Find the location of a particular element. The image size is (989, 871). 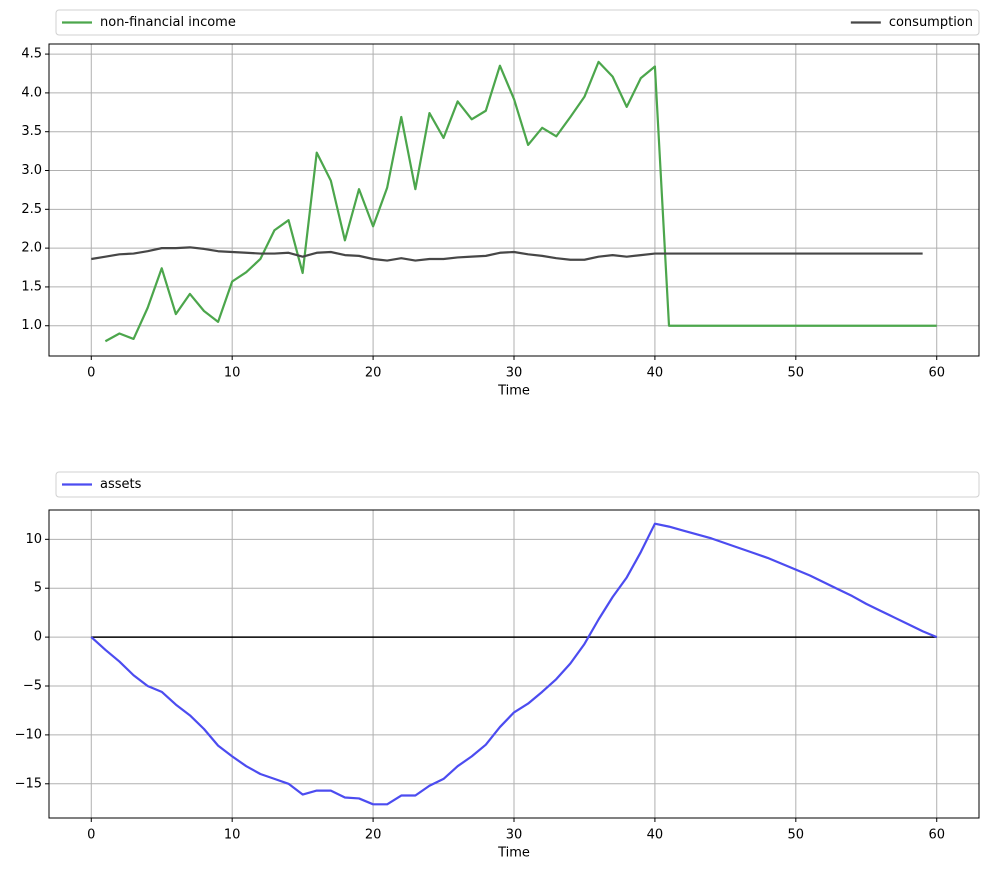

legend-label: assets is located at coordinates (121, 484).